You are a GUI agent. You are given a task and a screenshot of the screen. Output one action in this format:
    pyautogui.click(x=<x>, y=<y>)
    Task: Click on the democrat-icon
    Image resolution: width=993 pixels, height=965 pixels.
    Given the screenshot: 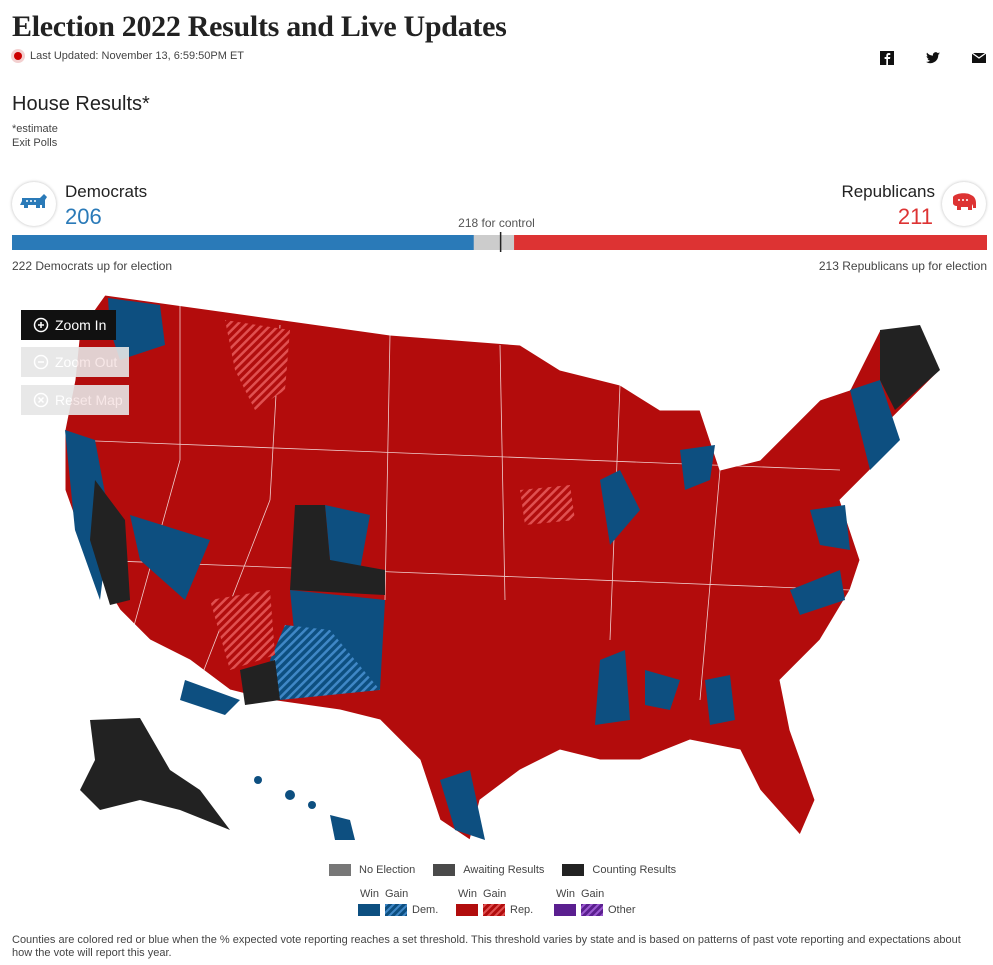 What is the action you would take?
    pyautogui.click(x=34, y=204)
    